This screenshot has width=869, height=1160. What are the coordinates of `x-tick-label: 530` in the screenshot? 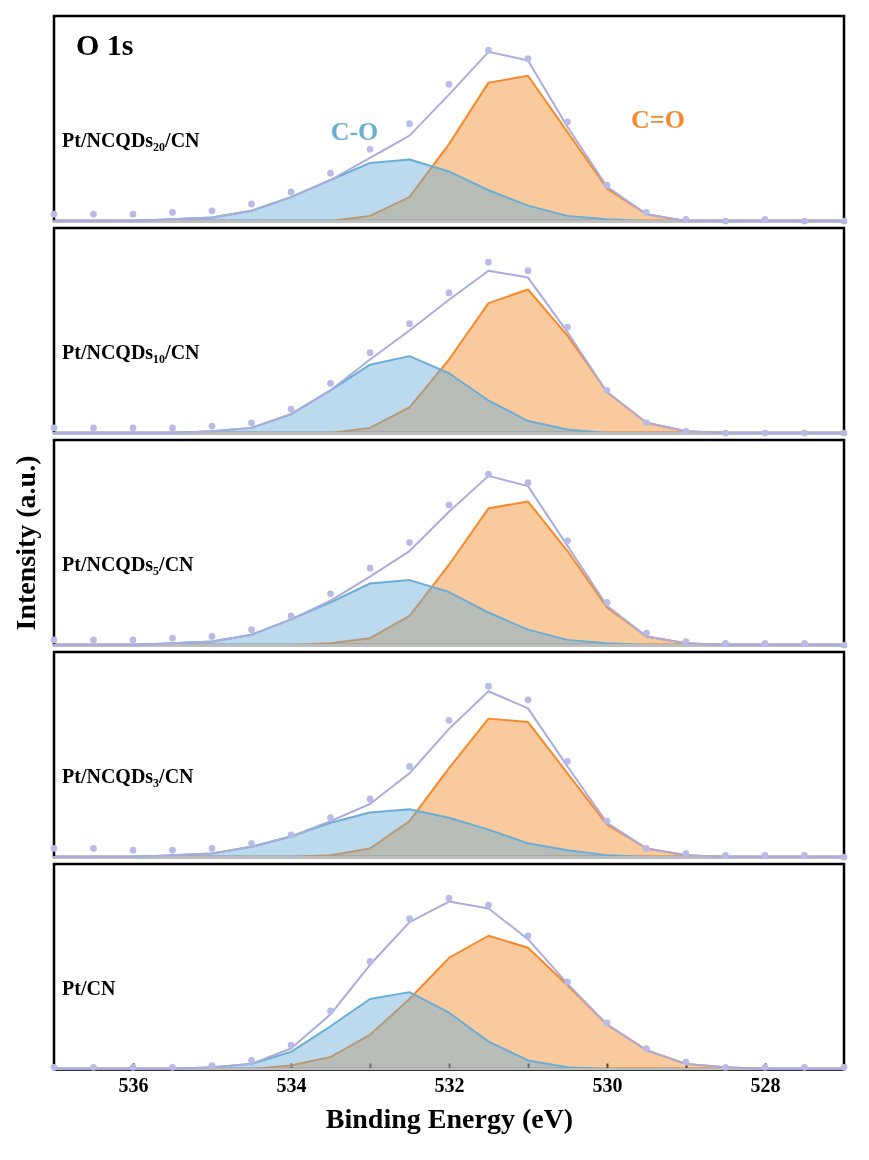 It's located at (607, 1084).